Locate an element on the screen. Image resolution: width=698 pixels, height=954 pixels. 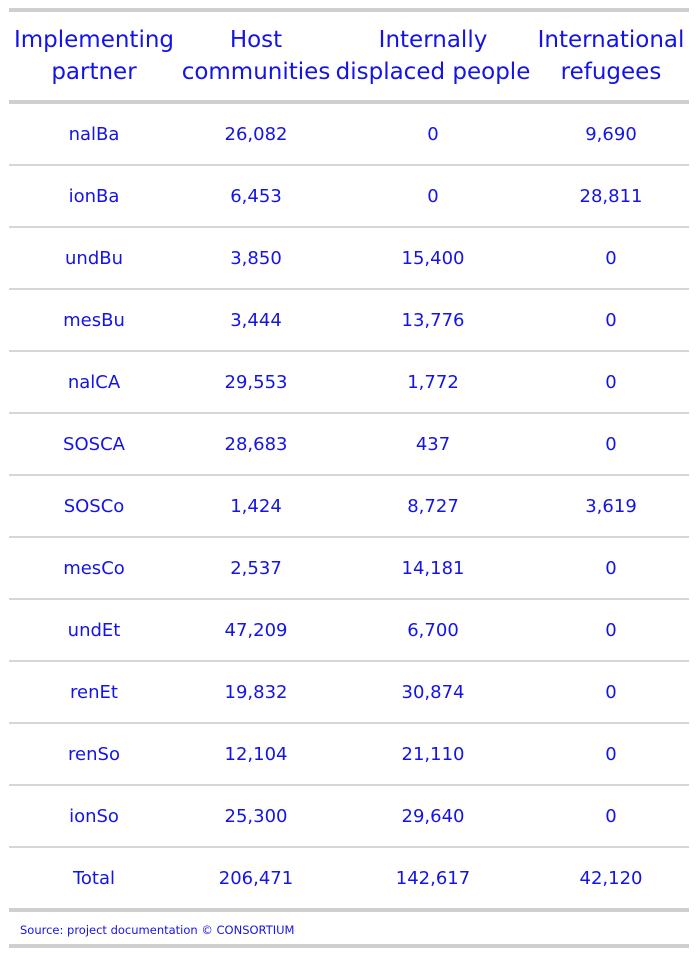
cell-internally-displaced: 1,772 is located at coordinates (433, 382).